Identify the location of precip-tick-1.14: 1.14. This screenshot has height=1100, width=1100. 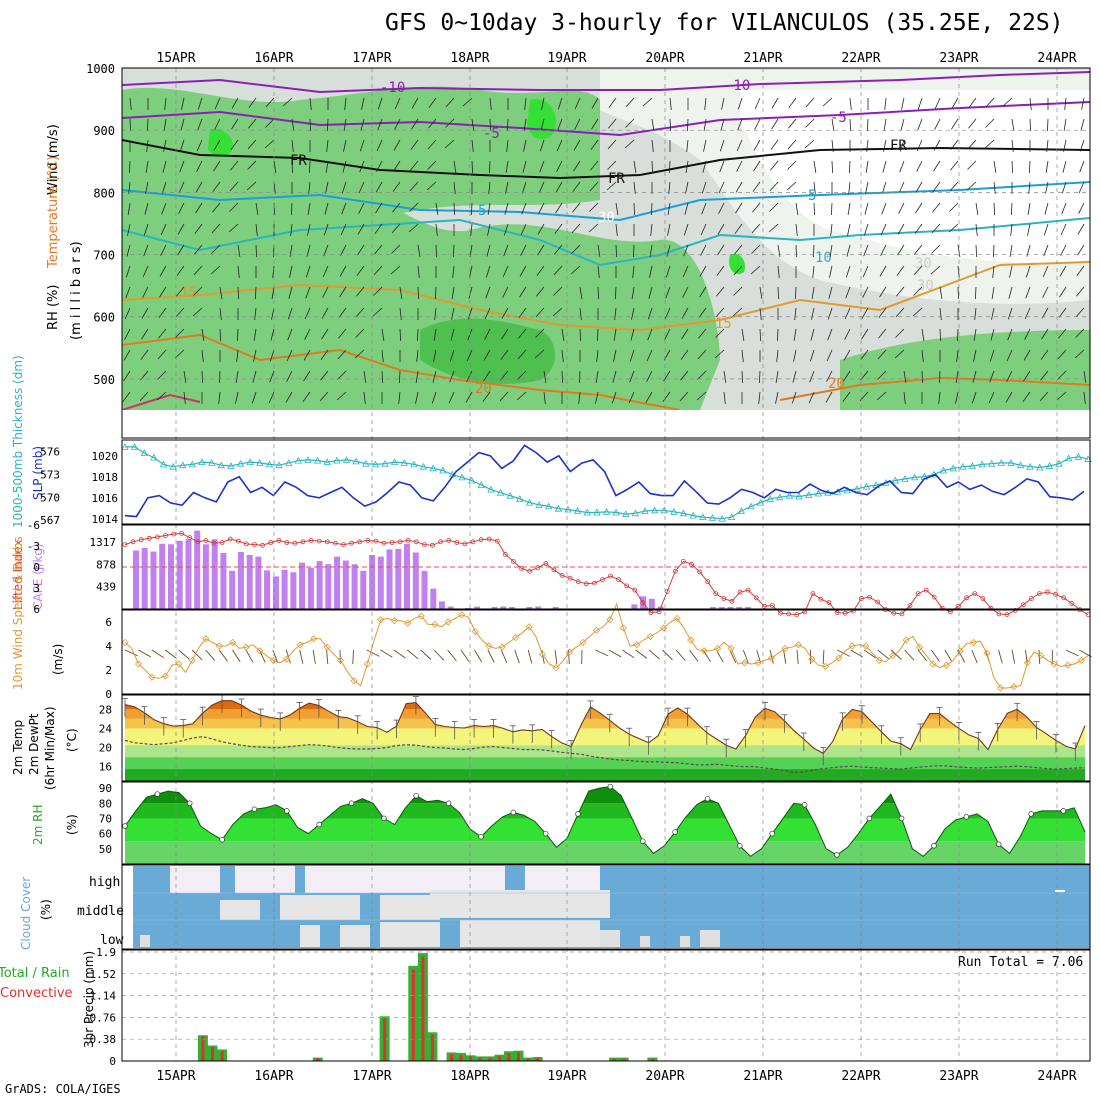
(103, 996).